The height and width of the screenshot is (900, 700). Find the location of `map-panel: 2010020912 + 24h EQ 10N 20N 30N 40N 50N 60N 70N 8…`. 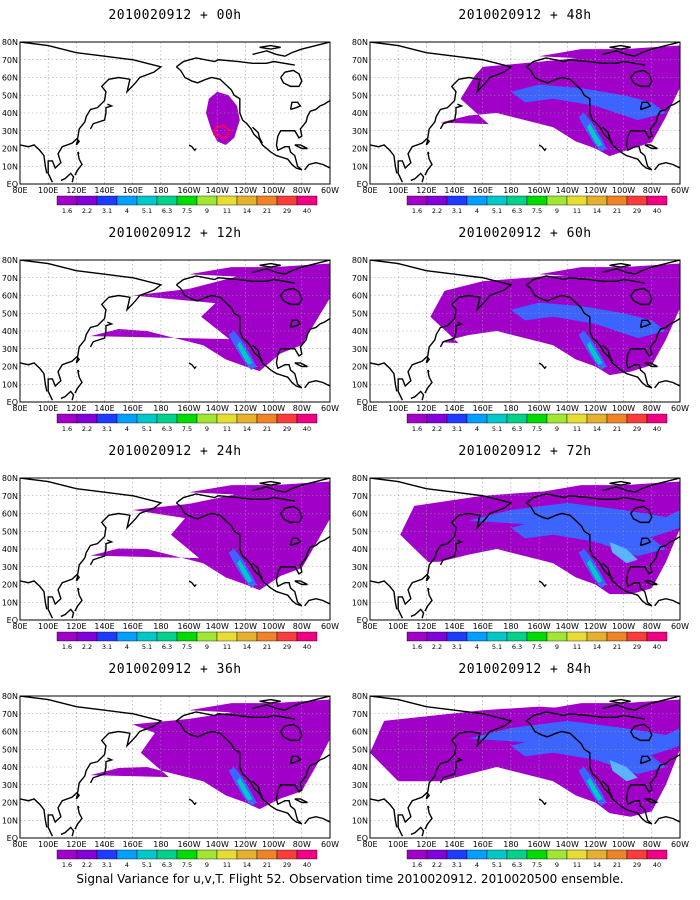

map-panel: 2010020912 + 24h EQ 10N 20N 30N 40N 50N 60N 70N 8… is located at coordinates (175, 548).